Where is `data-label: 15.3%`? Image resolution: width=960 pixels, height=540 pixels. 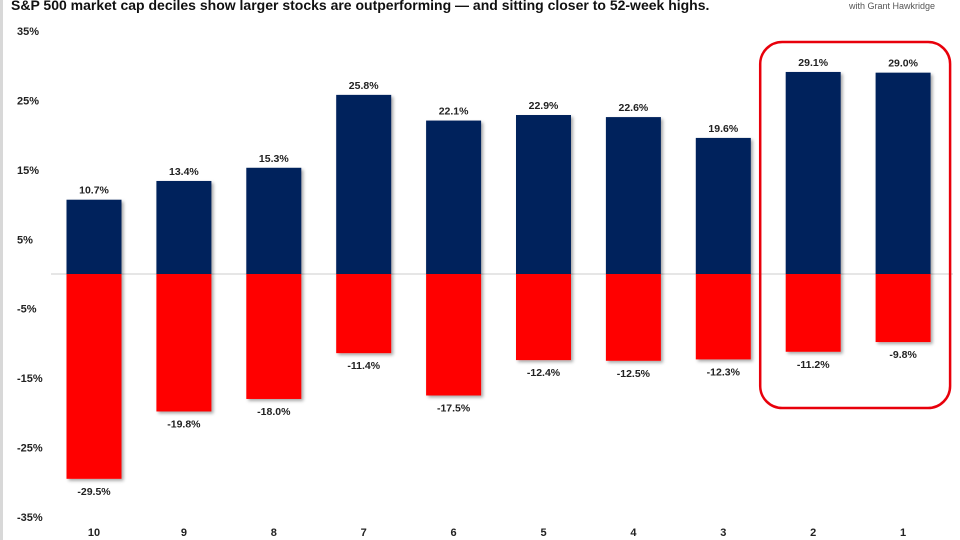 data-label: 15.3% is located at coordinates (274, 159).